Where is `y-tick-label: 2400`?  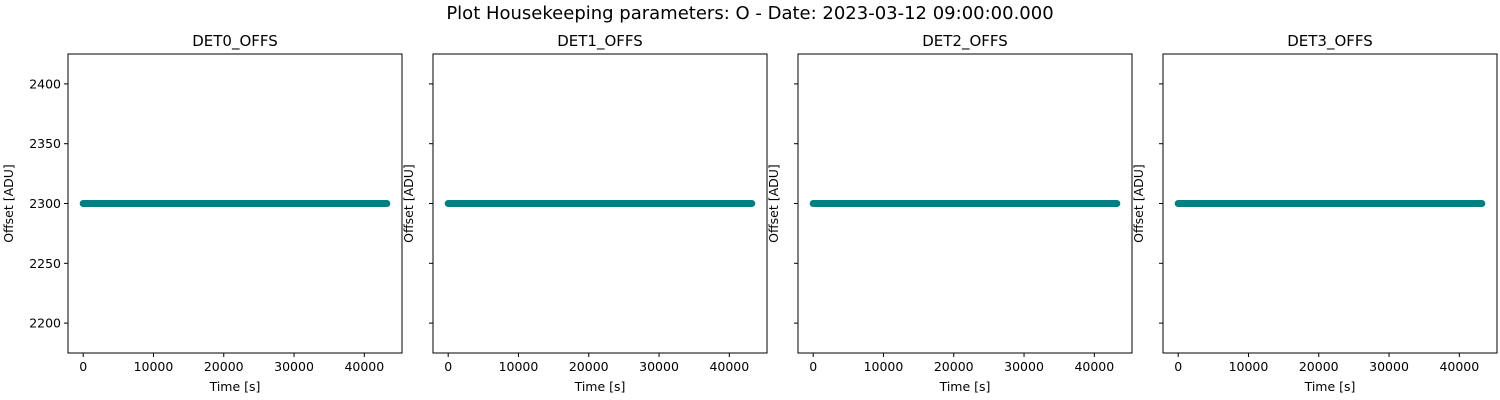 y-tick-label: 2400 is located at coordinates (45, 83).